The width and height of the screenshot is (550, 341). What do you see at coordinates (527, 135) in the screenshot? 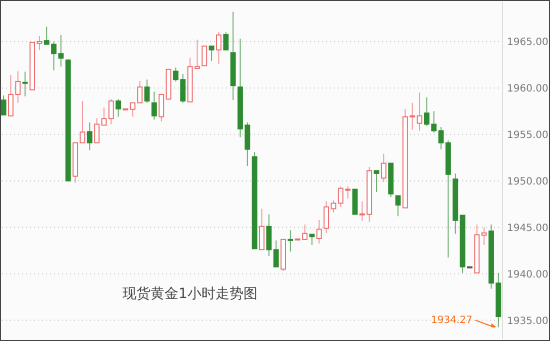
I see `y-tick-label: 1955.00` at bounding box center [527, 135].